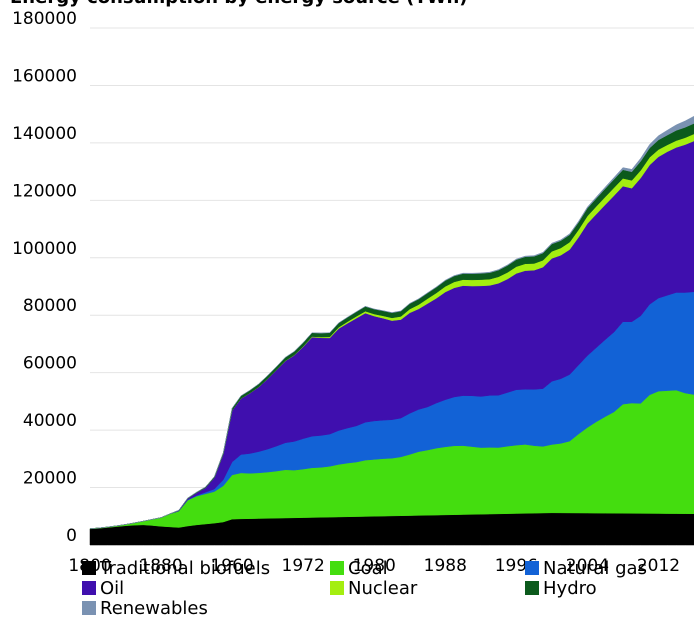  What do you see at coordinates (44, 191) in the screenshot?
I see `y-tick-label: 120000` at bounding box center [44, 191].